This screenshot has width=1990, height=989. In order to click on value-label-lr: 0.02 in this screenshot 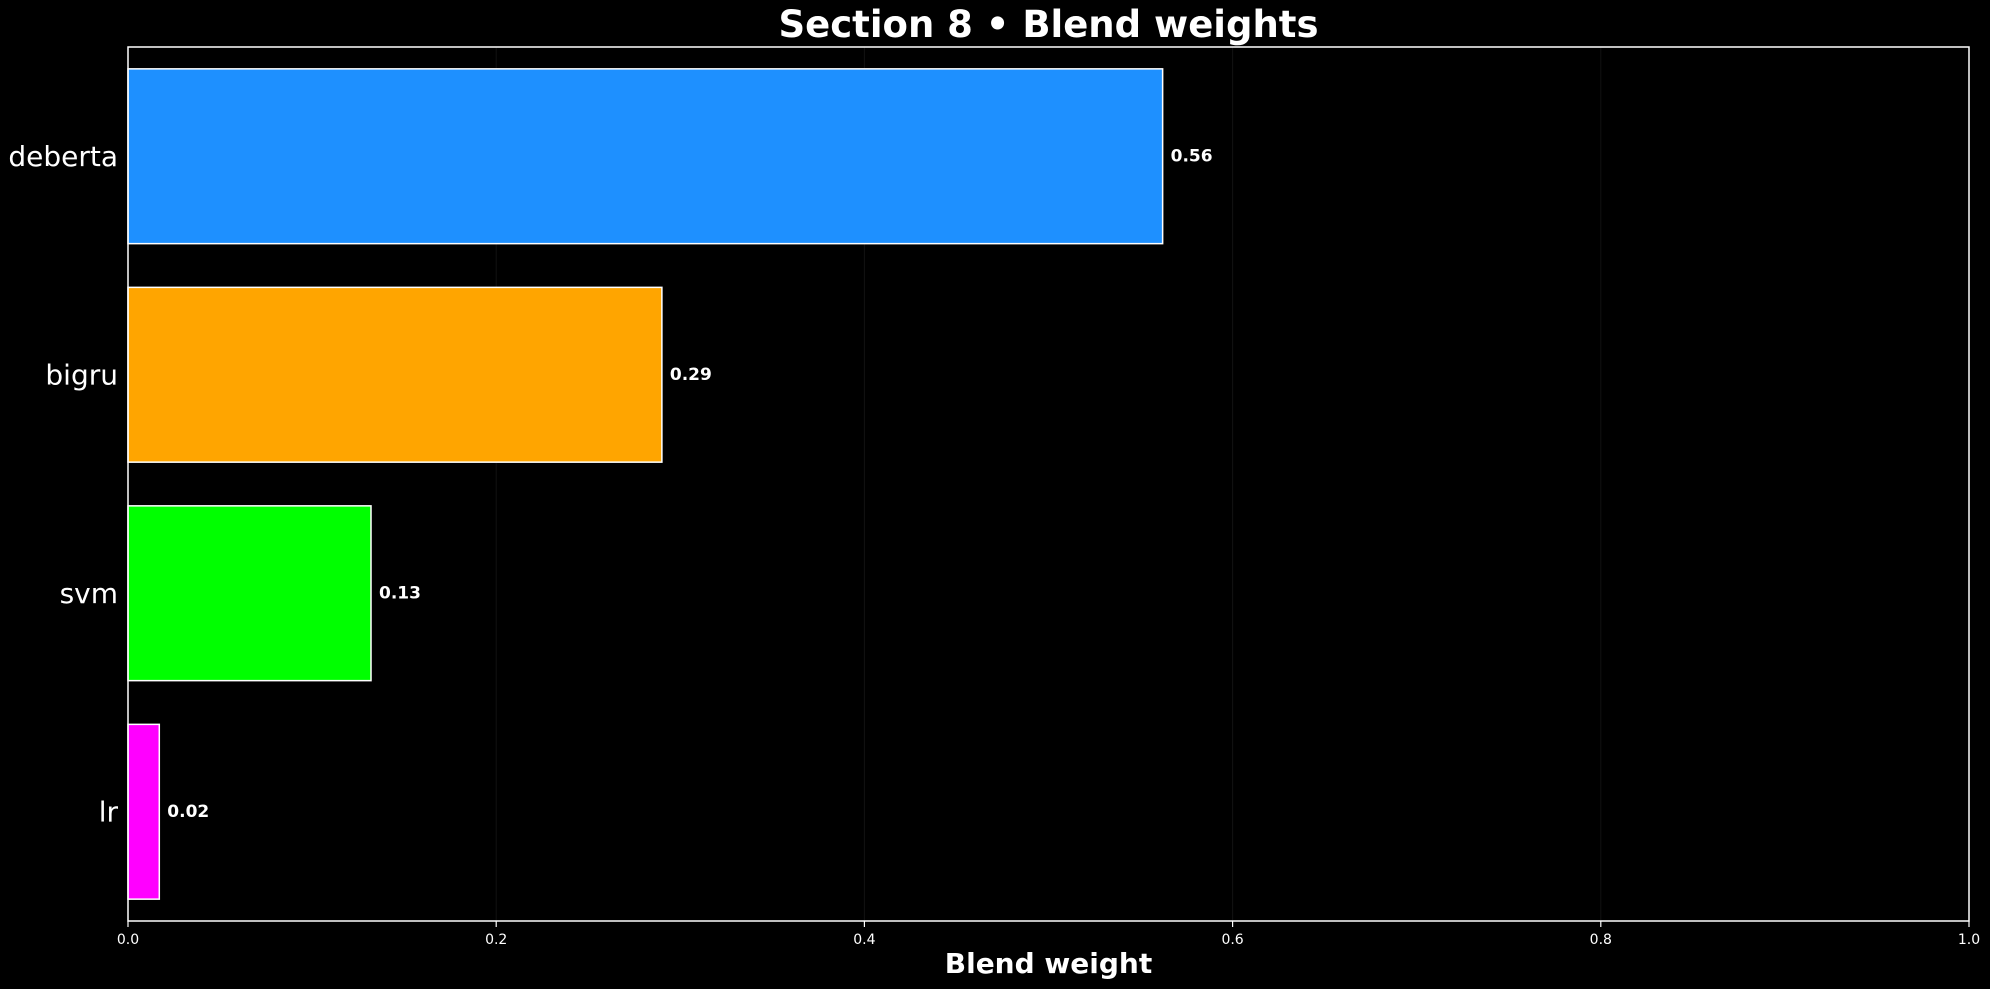, I will do `click(188, 812)`.